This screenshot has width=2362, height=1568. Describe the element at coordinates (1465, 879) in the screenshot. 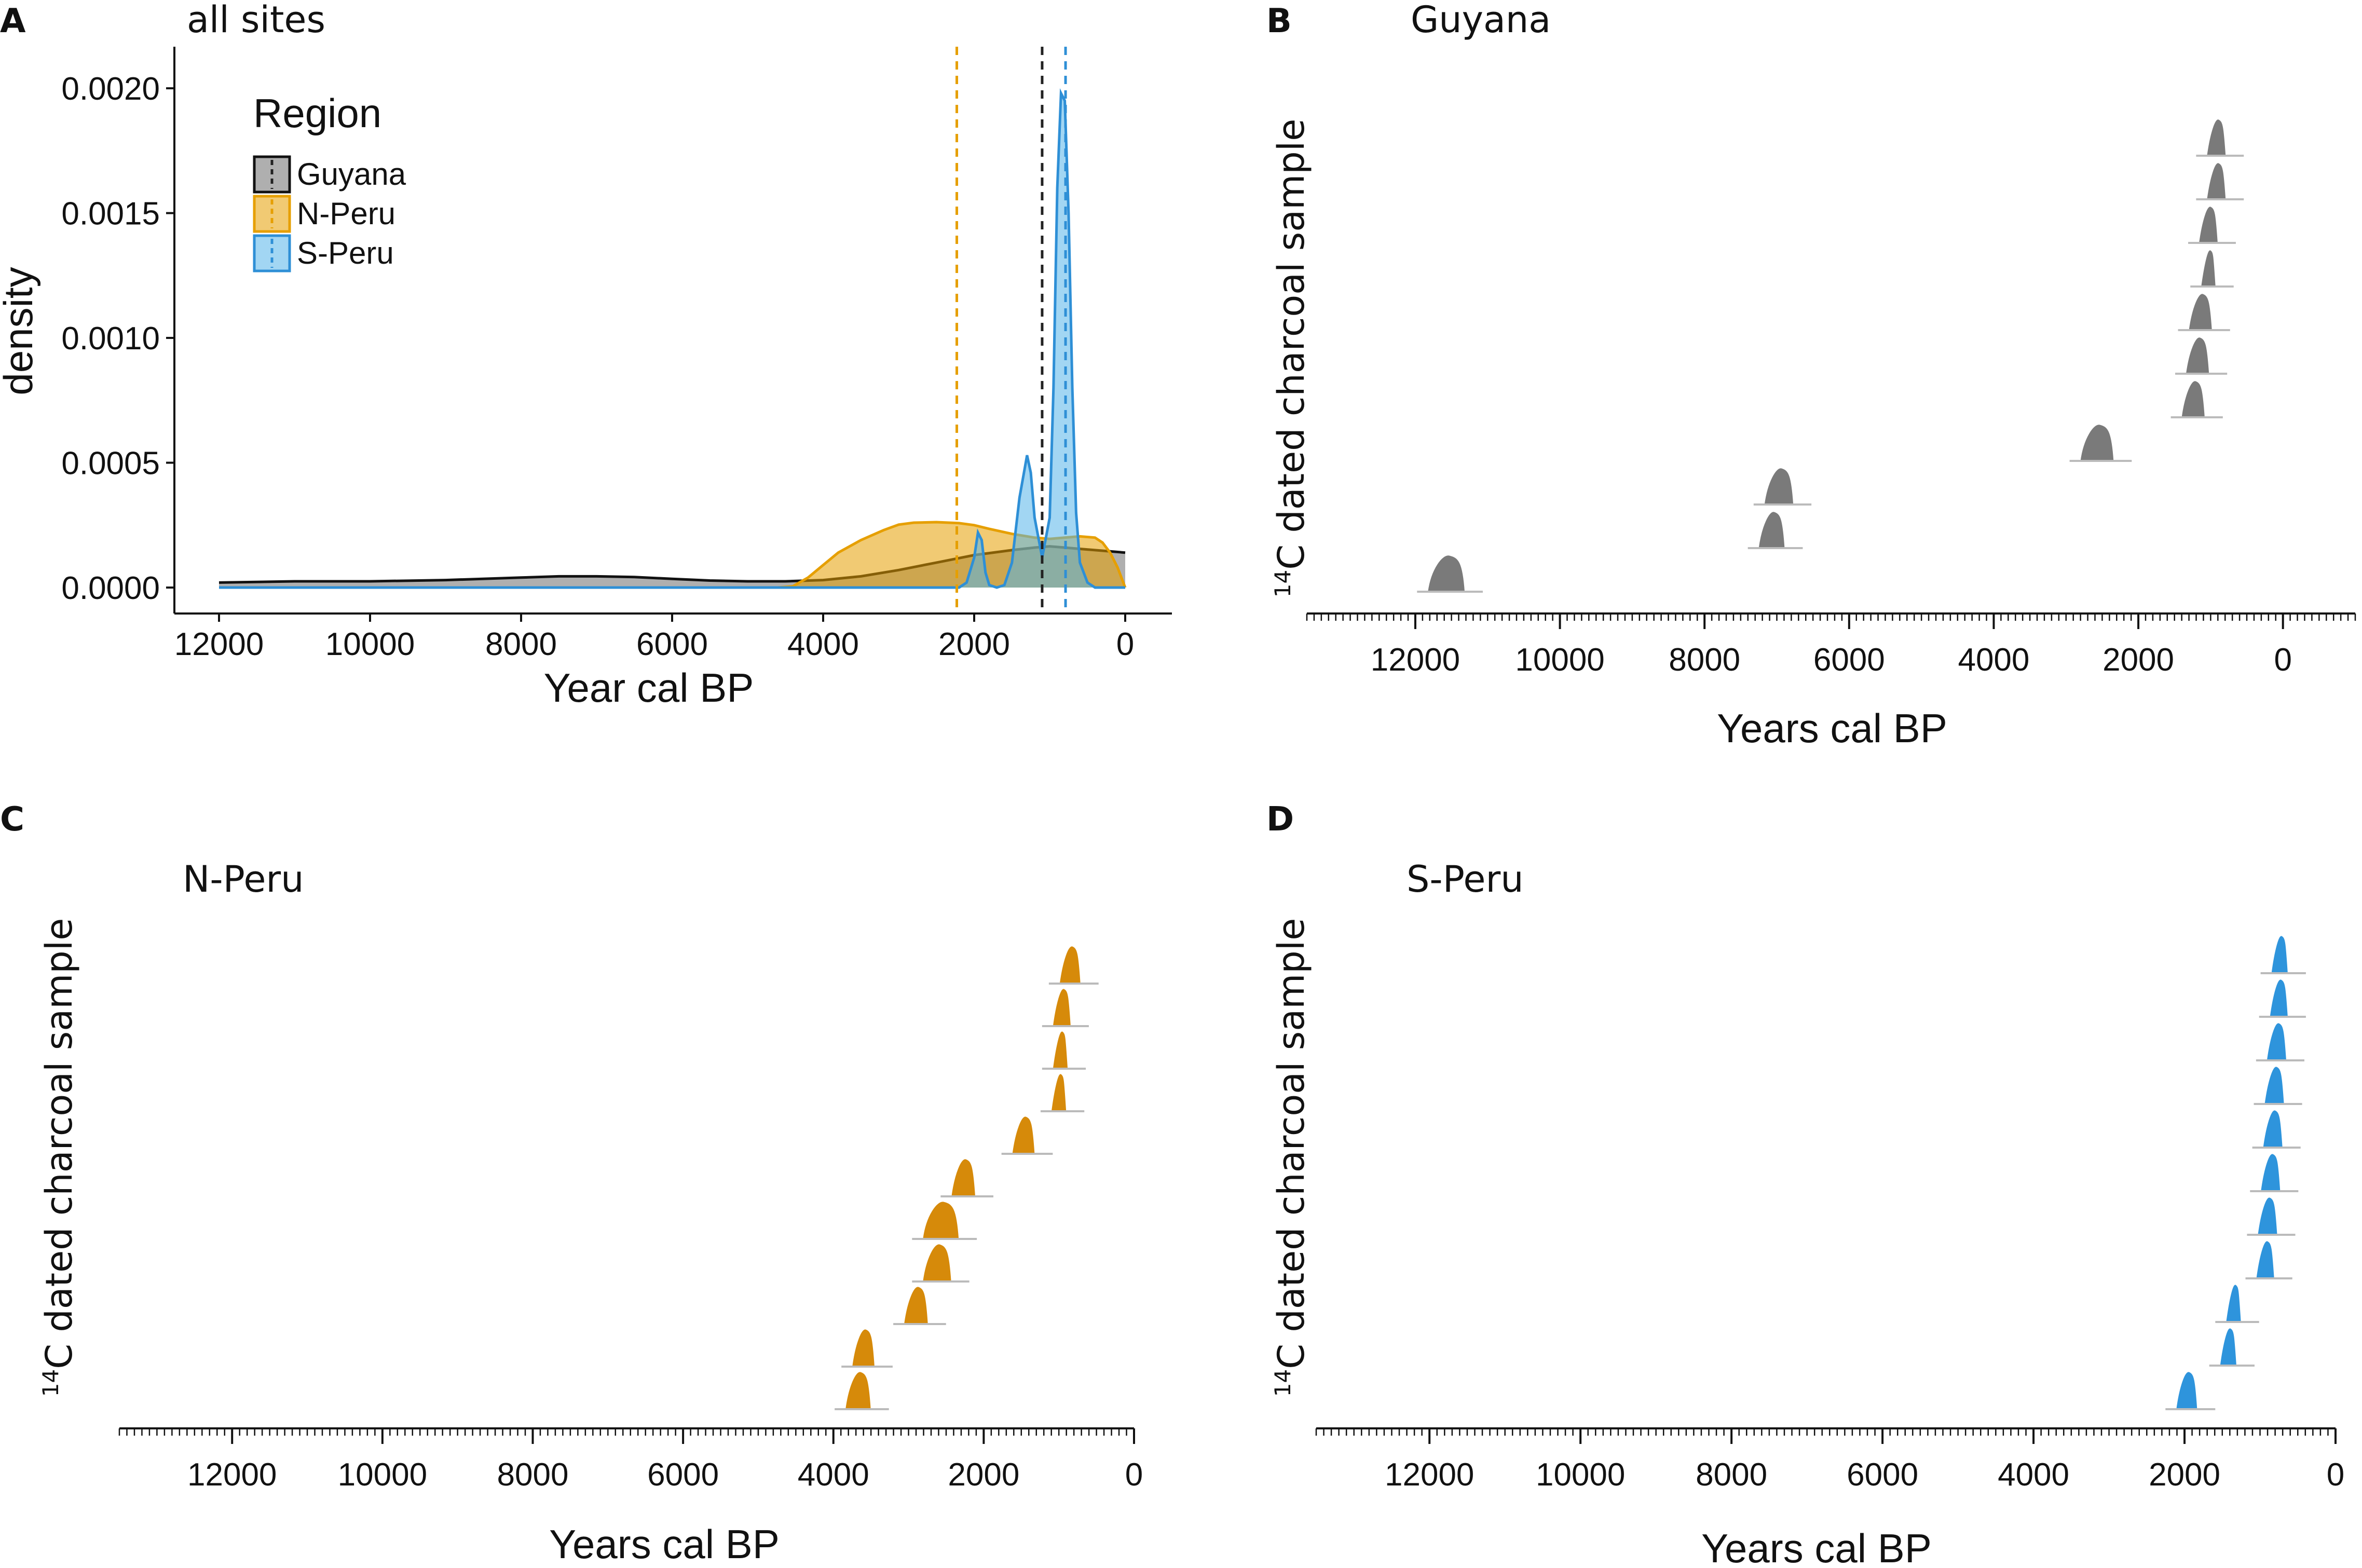

I see `panel-d-title: S-Peru` at that location.